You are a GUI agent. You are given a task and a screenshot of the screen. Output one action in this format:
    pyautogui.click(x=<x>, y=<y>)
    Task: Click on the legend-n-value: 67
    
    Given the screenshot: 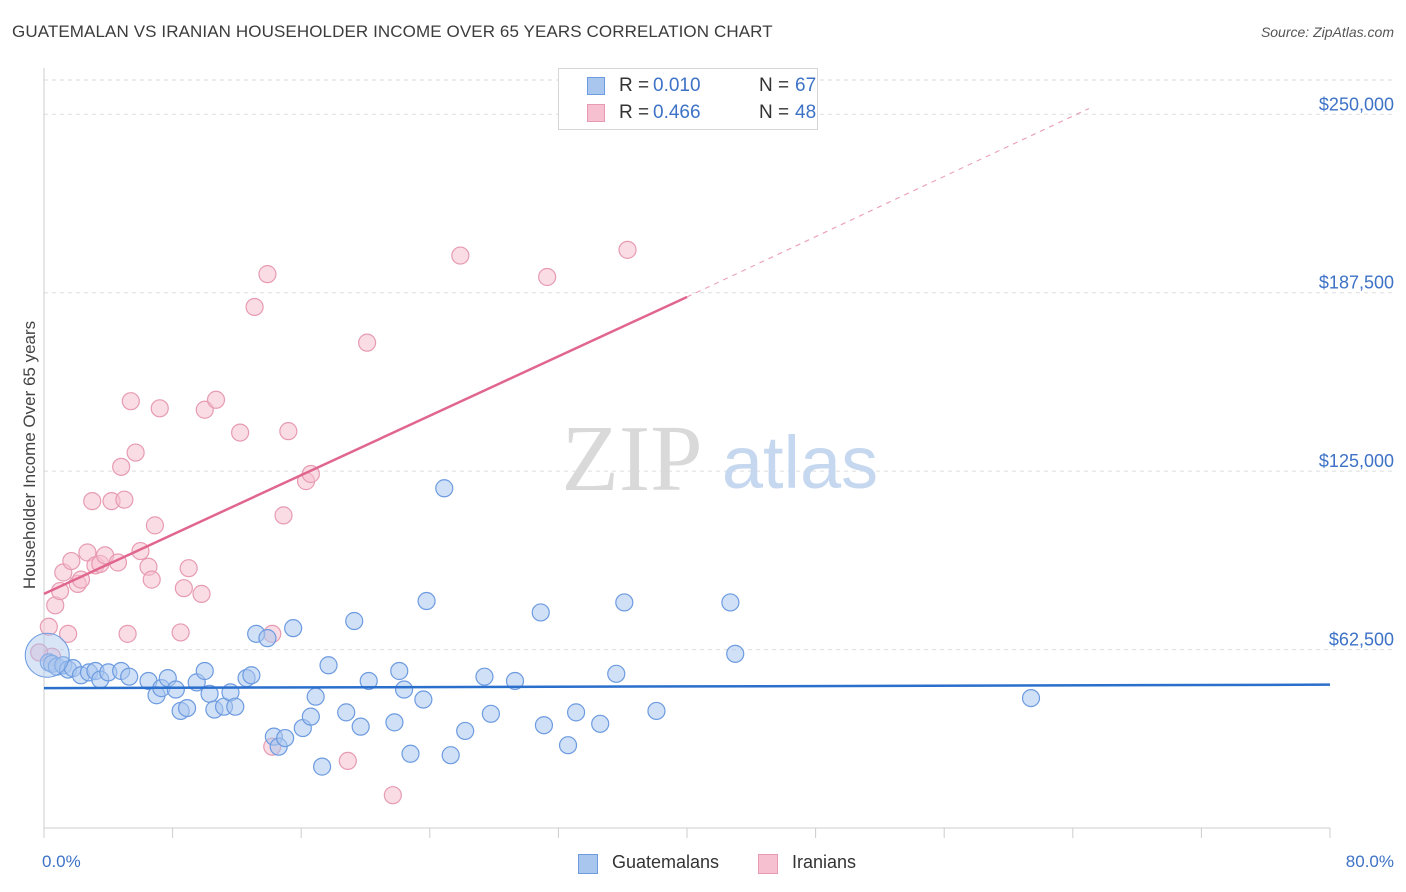 What is the action you would take?
    pyautogui.click(x=806, y=85)
    